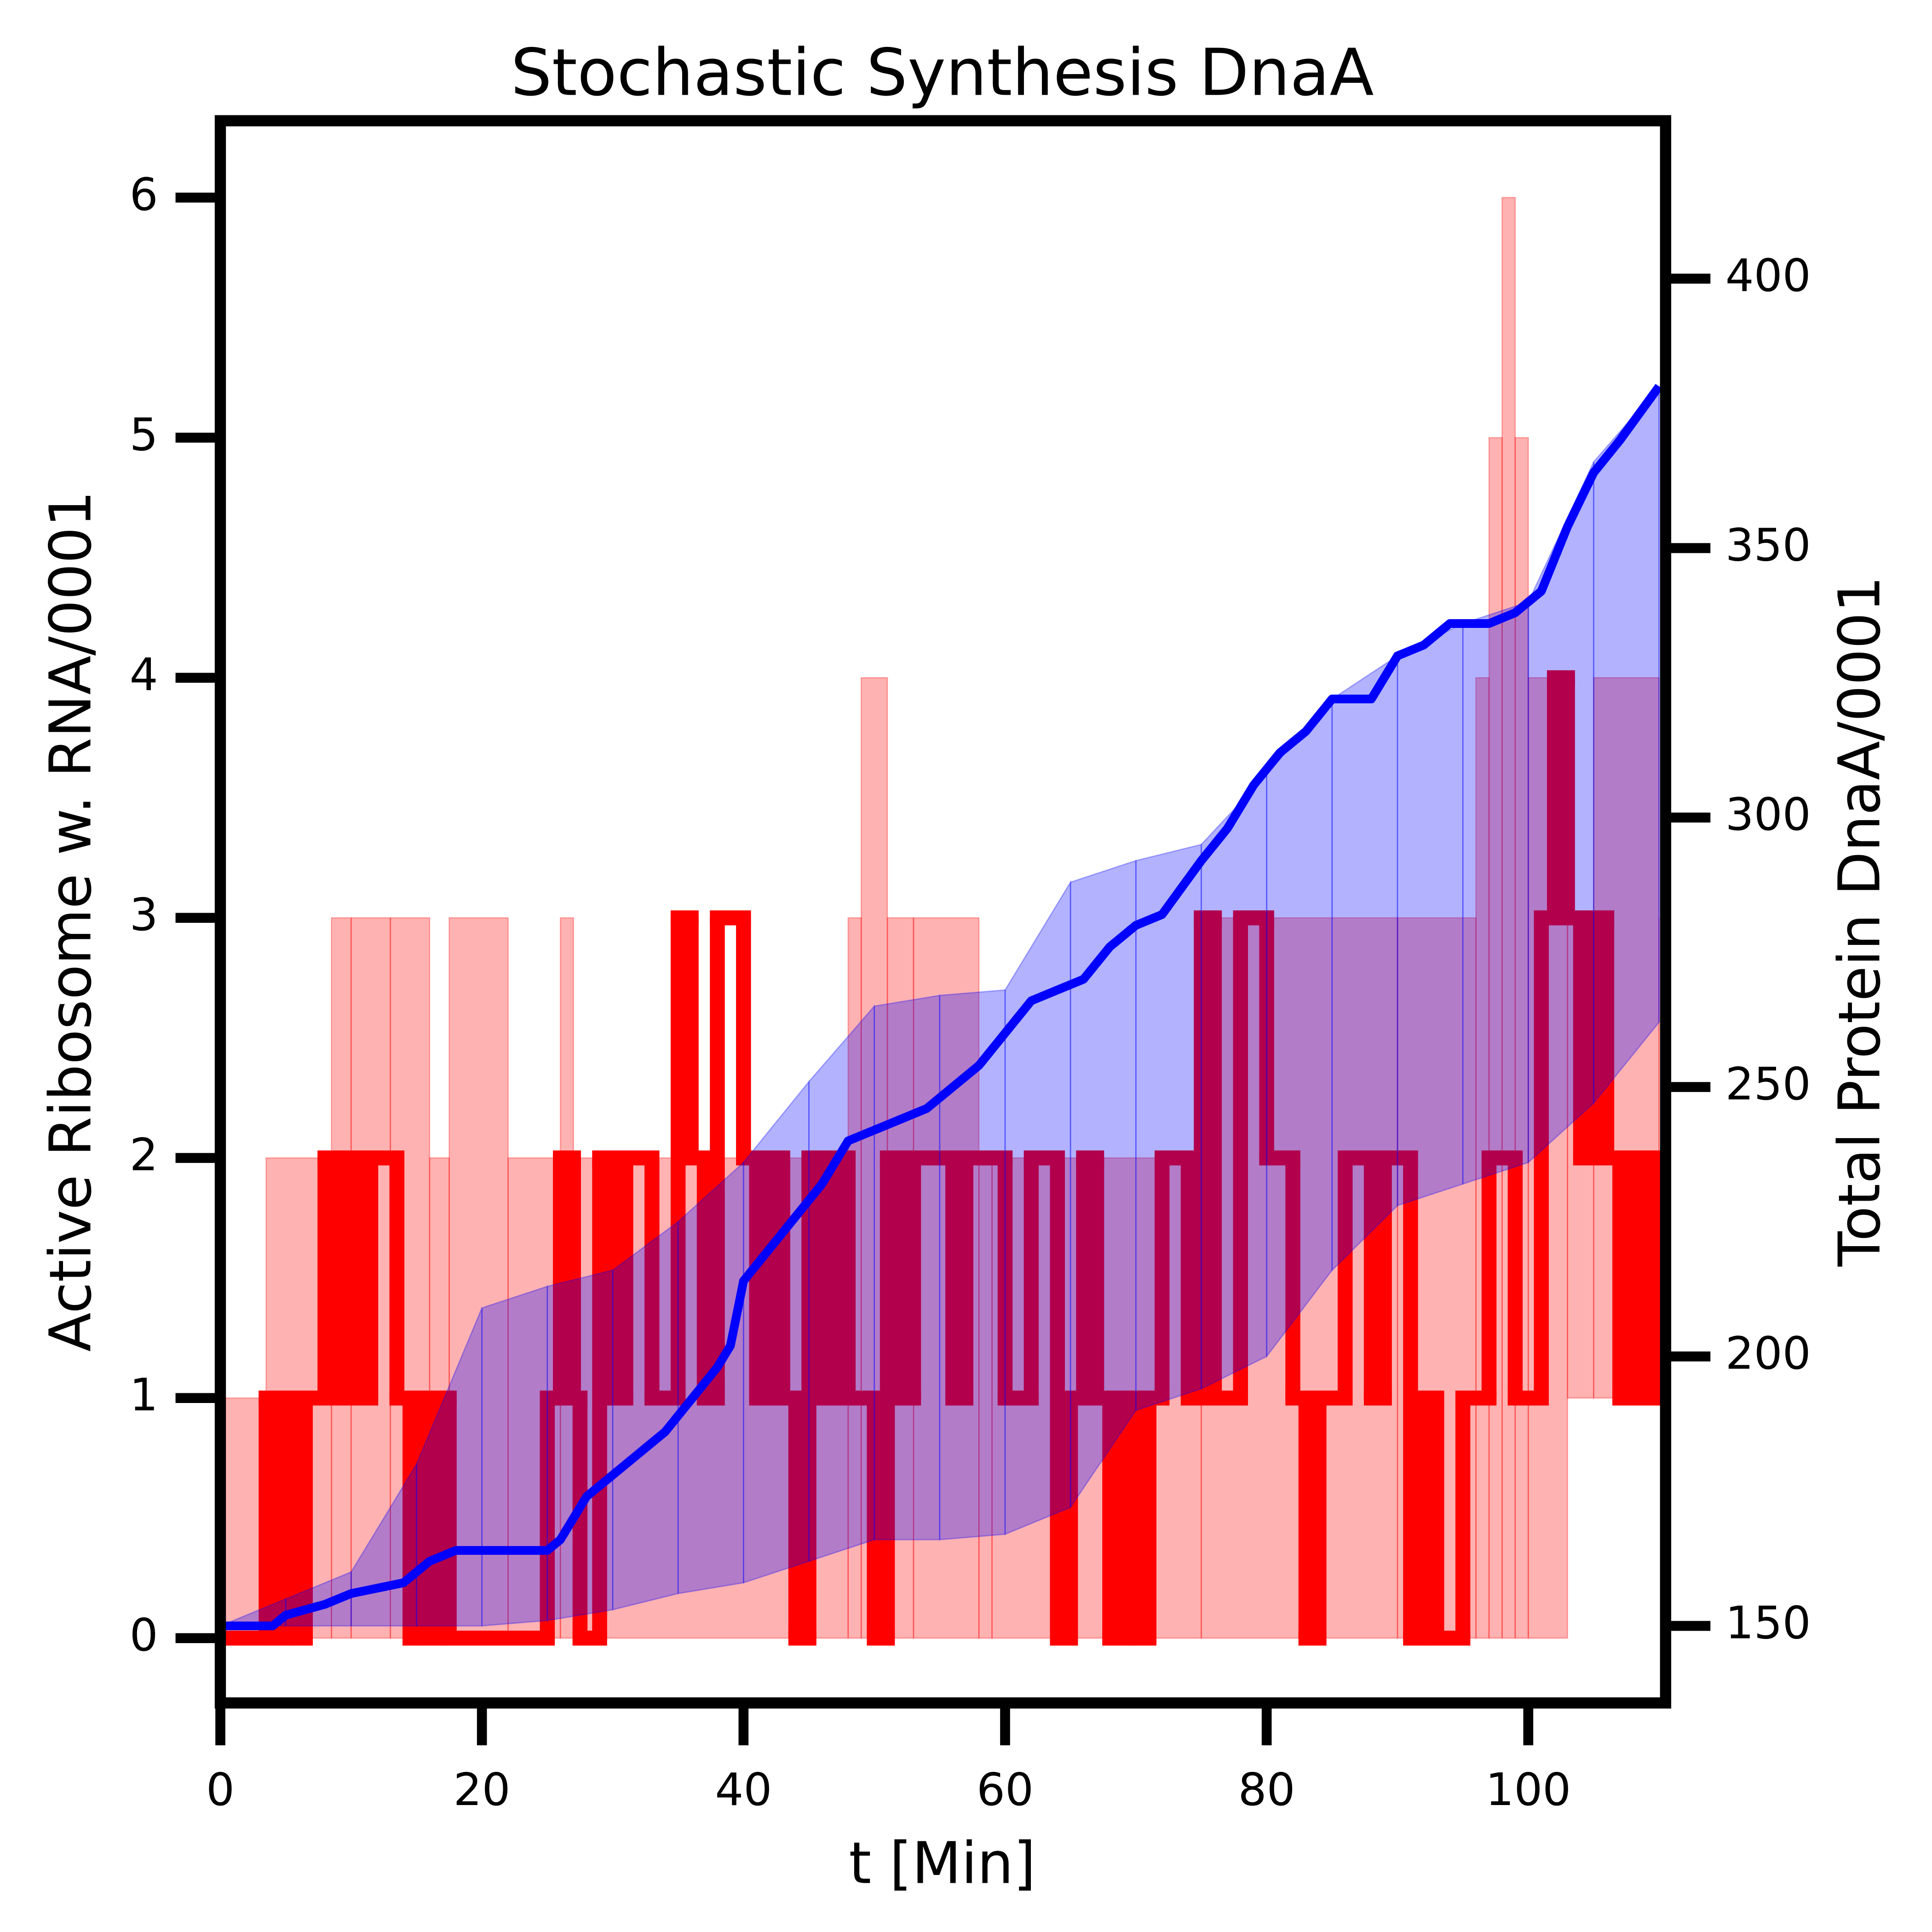 The height and width of the screenshot is (1932, 1932). Describe the element at coordinates (144, 194) in the screenshot. I see `y-tick-label: 6` at that location.